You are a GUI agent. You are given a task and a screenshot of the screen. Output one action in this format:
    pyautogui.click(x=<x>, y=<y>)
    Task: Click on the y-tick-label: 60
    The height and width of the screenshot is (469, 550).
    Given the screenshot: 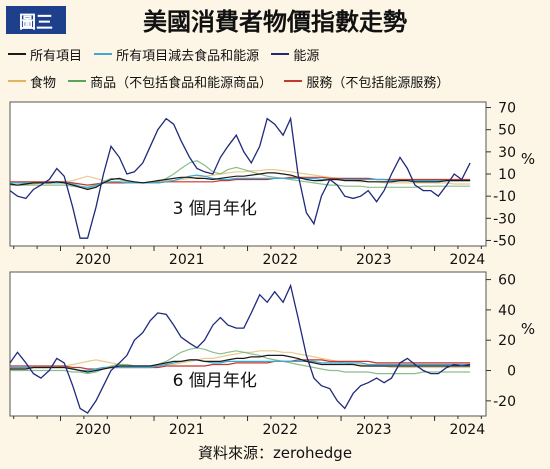 What is the action you would take?
    pyautogui.click(x=507, y=281)
    